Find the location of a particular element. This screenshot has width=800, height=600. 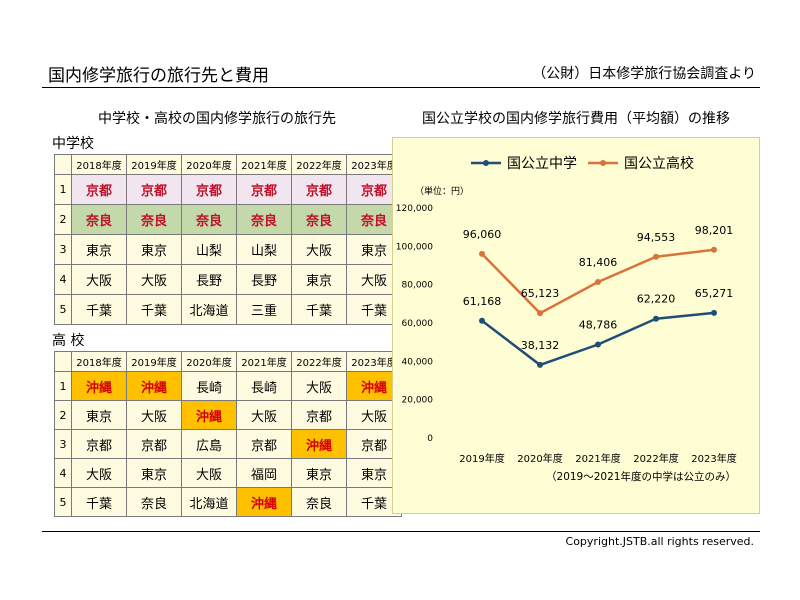

data-label: 62,220 is located at coordinates (656, 299).